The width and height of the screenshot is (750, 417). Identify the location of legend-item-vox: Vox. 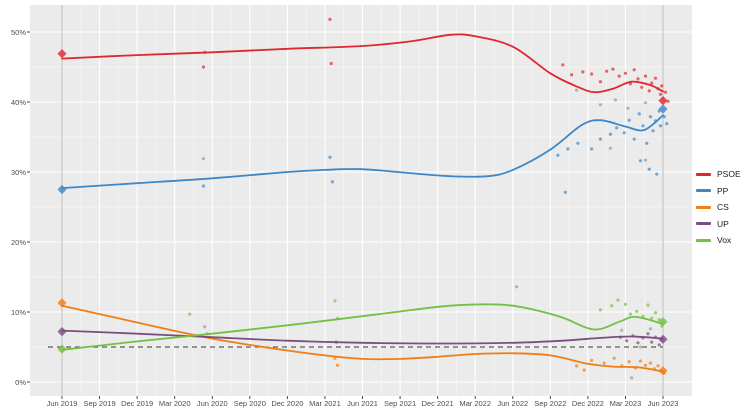
(718, 240).